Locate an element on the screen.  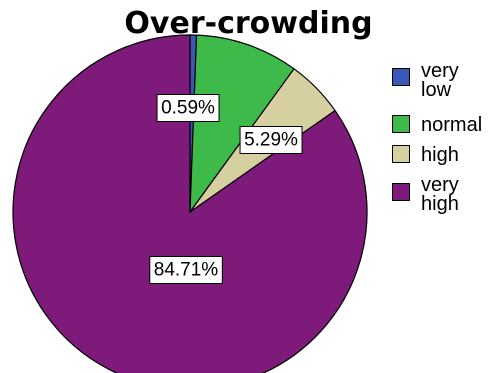
data-label-text-high: 5.29% is located at coordinates (271, 140).